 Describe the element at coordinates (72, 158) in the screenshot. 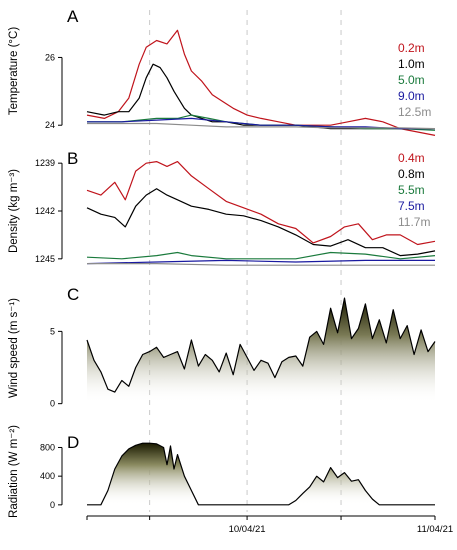

I see `panel-letter: B` at that location.